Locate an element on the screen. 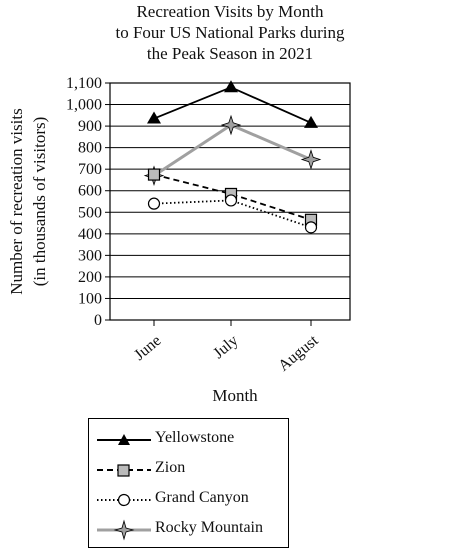 Image resolution: width=454 pixels, height=556 pixels. y-tick-label: 300 is located at coordinates (90, 255).